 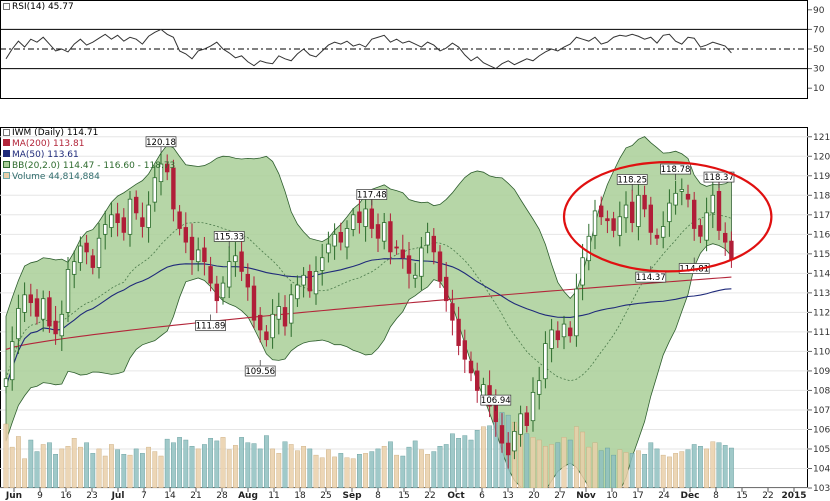 What do you see at coordinates (819, 89) in the screenshot?
I see `rsi-tick-label: 10` at bounding box center [819, 89].